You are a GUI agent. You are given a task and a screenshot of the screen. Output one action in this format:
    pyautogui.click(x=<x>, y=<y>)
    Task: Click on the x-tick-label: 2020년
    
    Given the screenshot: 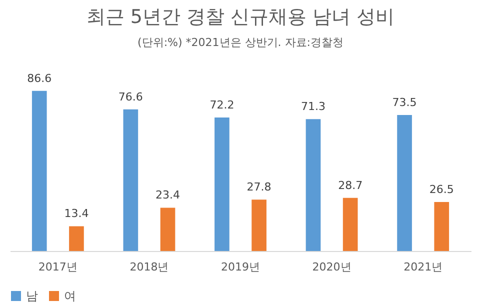 What is the action you would take?
    pyautogui.click(x=332, y=267)
    